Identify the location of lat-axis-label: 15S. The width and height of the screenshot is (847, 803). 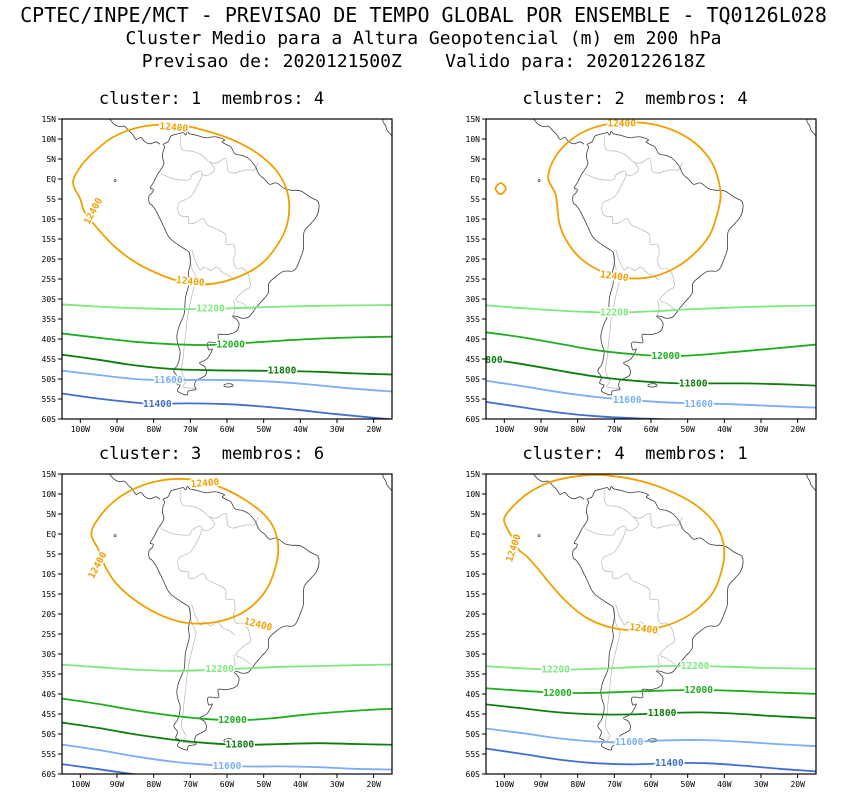
(472, 594).